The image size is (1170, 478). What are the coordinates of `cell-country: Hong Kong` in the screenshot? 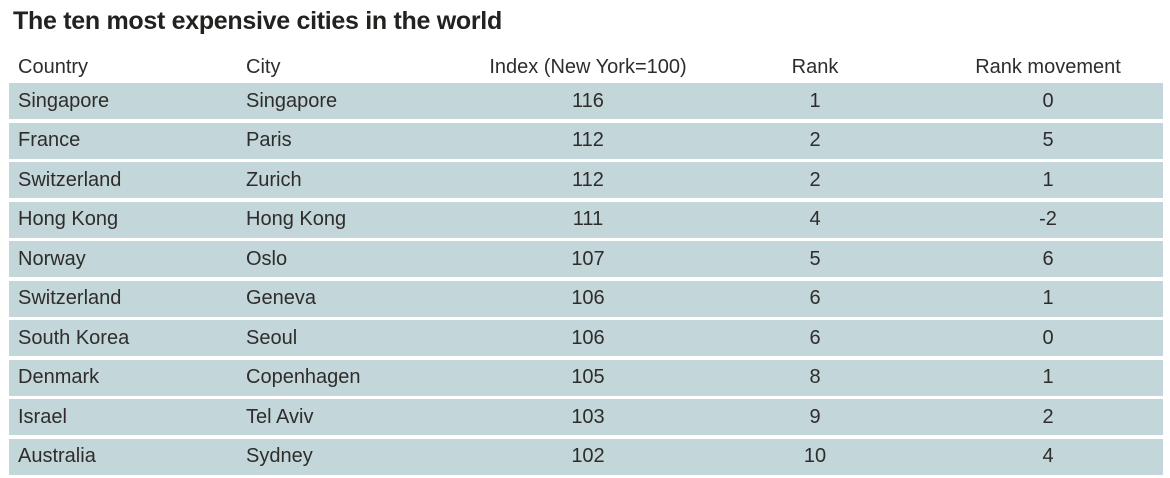 It's located at (68, 219).